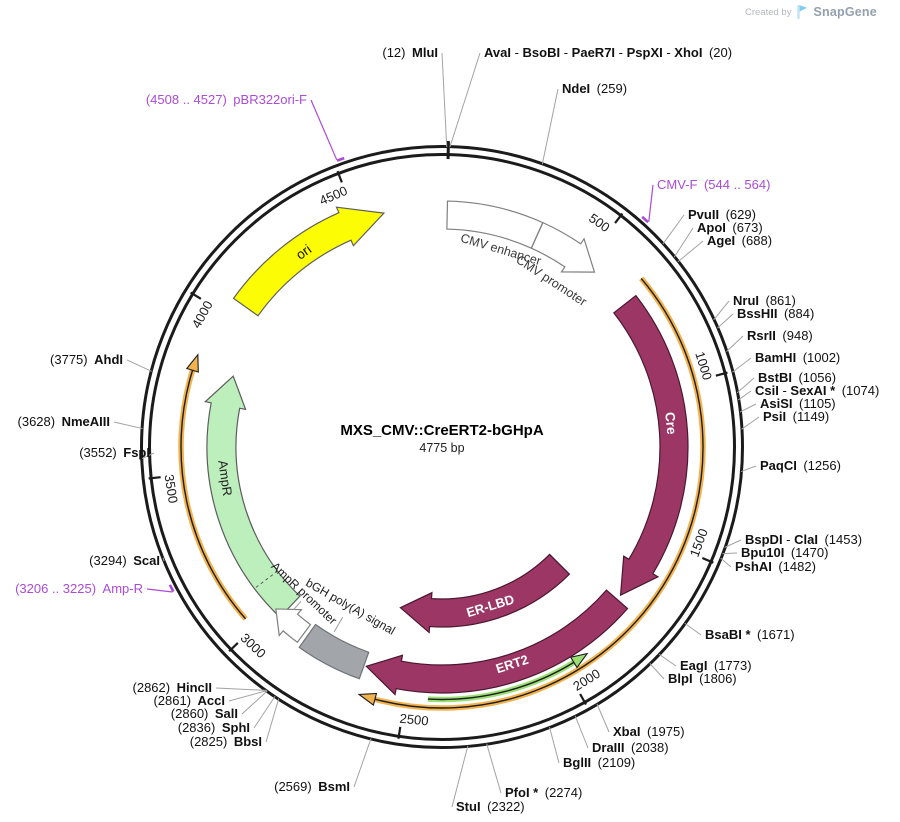  I want to click on enzyme-site-pshai: PshAI (1482), so click(775, 566).